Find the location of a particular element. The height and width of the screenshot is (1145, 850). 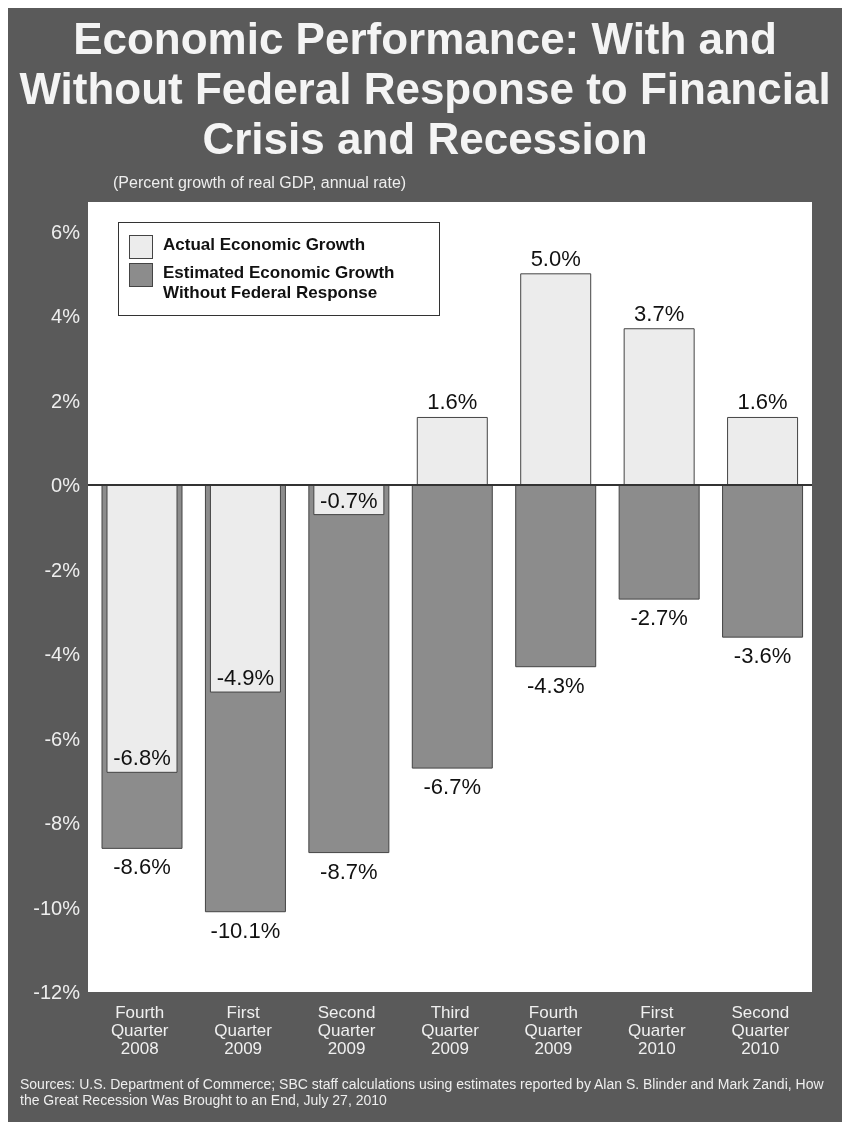

x-tick-label: Second Quarter 2009 is located at coordinates (346, 1030).